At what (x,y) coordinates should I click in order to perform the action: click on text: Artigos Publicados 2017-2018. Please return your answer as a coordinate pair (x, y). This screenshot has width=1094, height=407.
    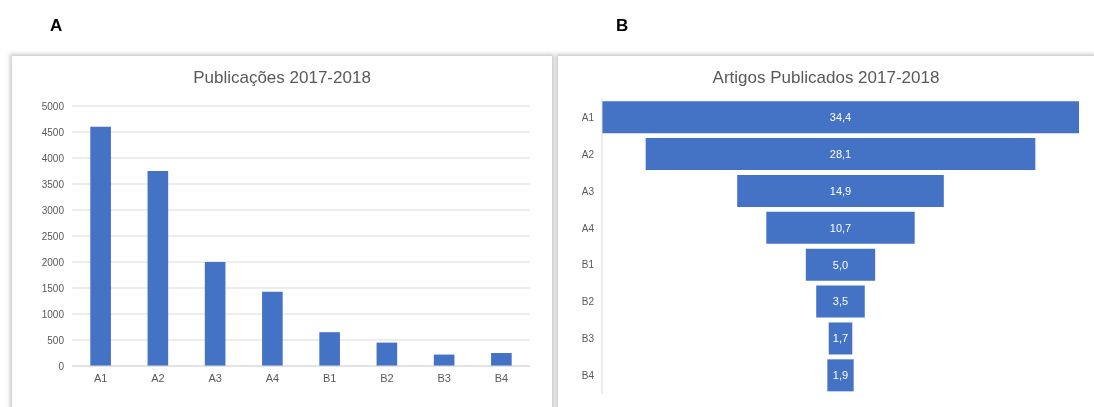
    Looking at the image, I should click on (826, 78).